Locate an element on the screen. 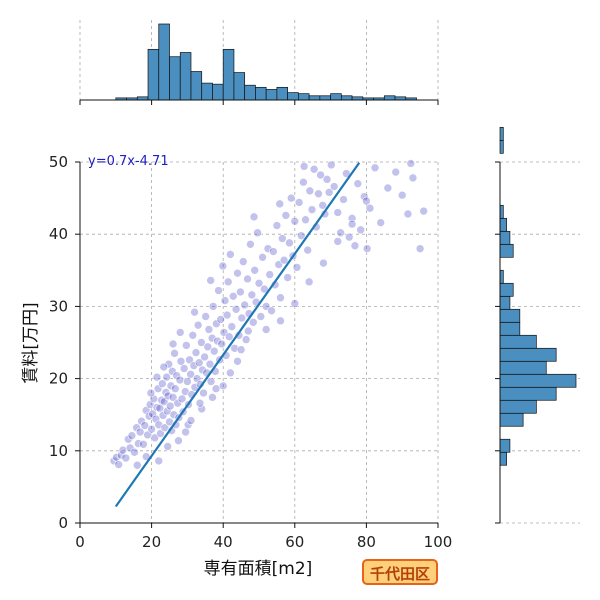  y-tick-label: 20 is located at coordinates (58, 379).